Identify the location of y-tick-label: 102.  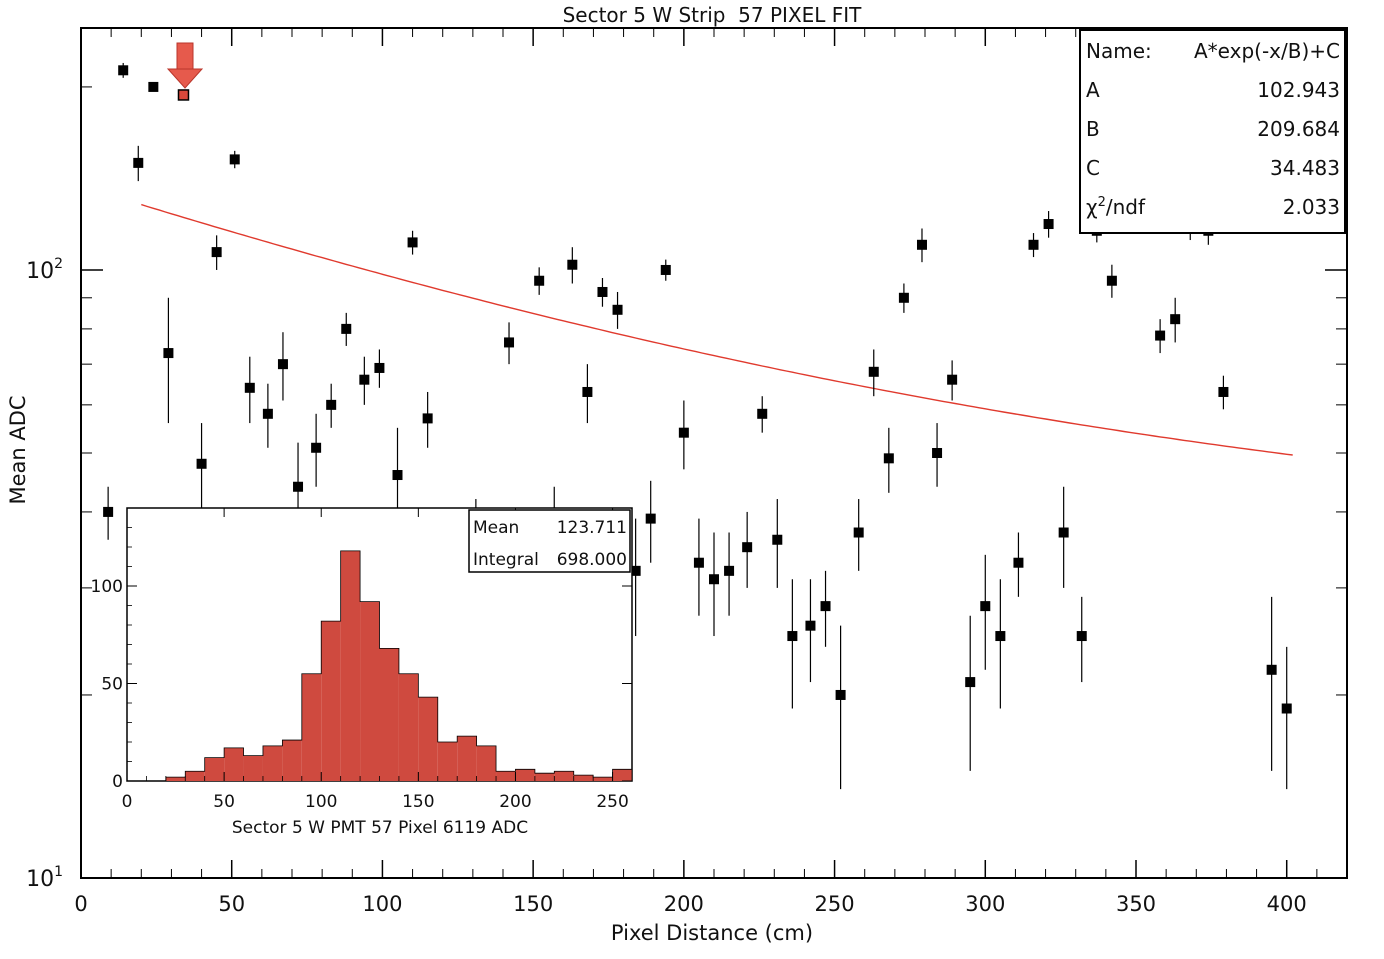
(44, 270).